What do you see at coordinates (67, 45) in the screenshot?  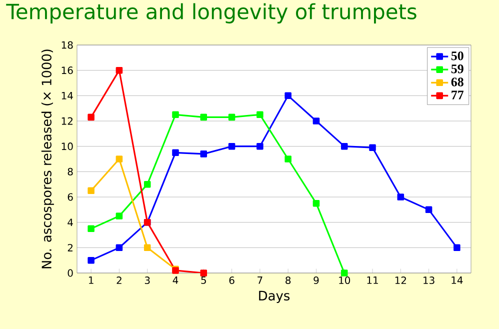 I see `y-tick-label: 18` at bounding box center [67, 45].